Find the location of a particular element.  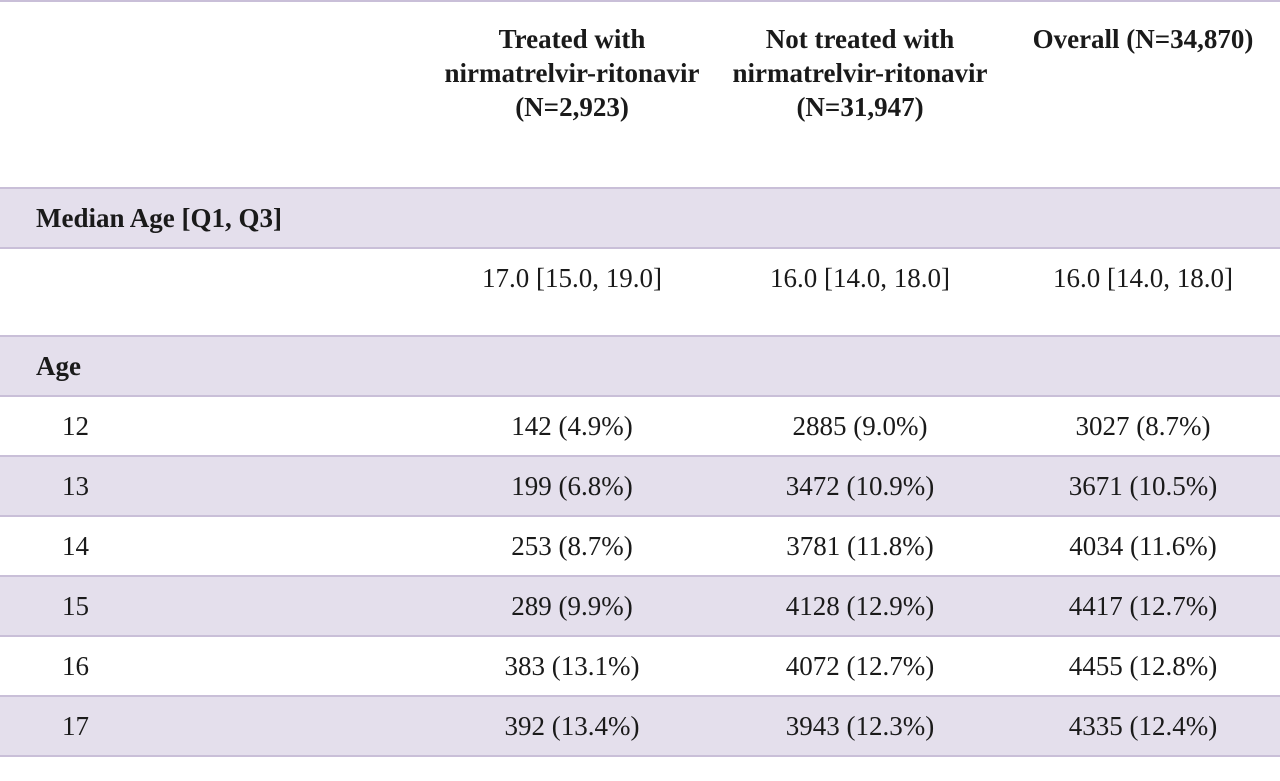

cell-not-treated: 4072 (12.7%) is located at coordinates (860, 666).